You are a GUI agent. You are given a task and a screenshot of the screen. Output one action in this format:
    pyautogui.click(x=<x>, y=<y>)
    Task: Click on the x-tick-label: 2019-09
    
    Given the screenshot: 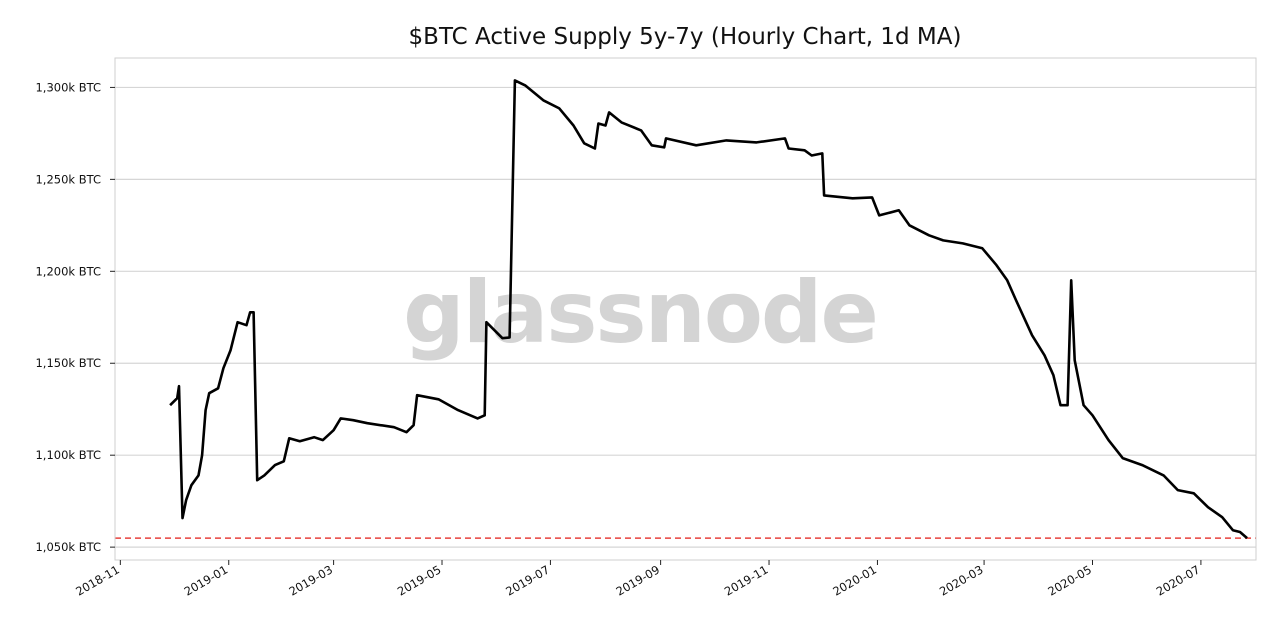 What is the action you would take?
    pyautogui.click(x=637, y=580)
    